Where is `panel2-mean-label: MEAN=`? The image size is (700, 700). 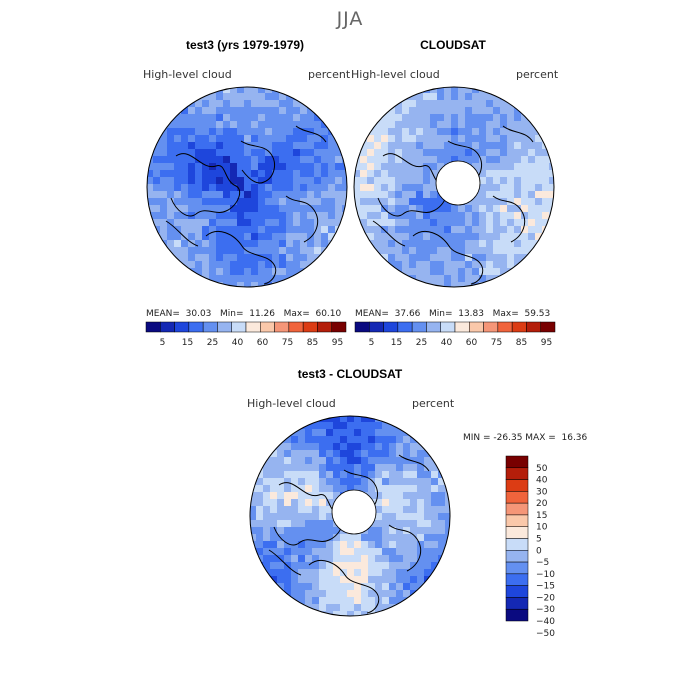
panel2-mean-label: MEAN= is located at coordinates (372, 314).